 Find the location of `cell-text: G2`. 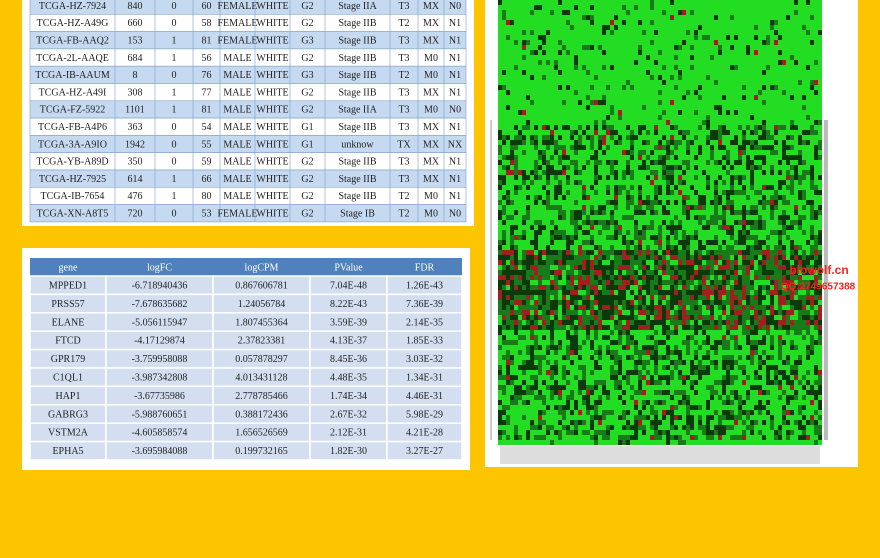

cell-text: G2 is located at coordinates (307, 162).